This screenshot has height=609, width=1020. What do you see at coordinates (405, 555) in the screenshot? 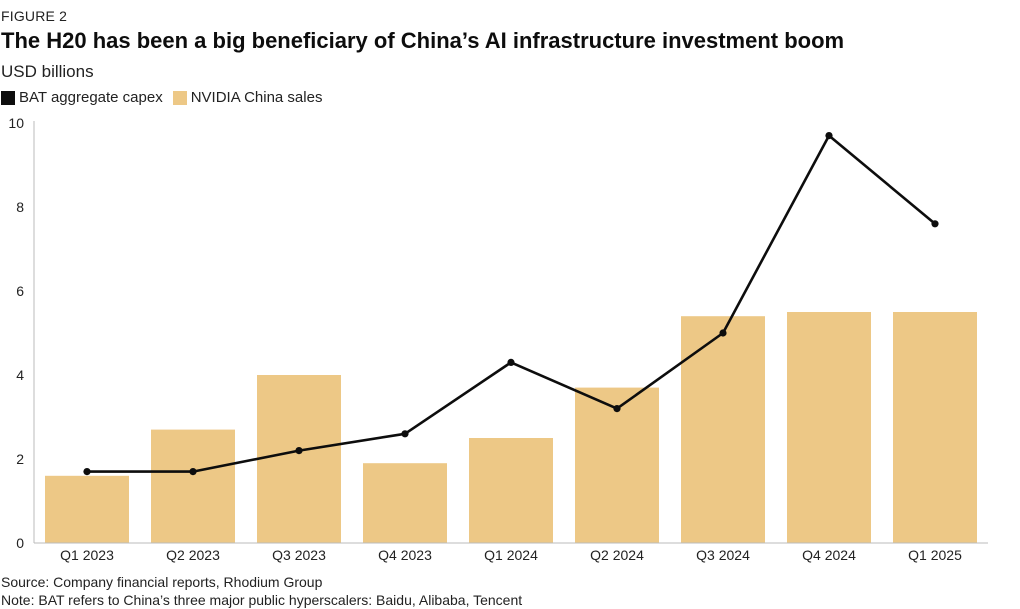
I see `x-tick-label: Q4 2023` at bounding box center [405, 555].